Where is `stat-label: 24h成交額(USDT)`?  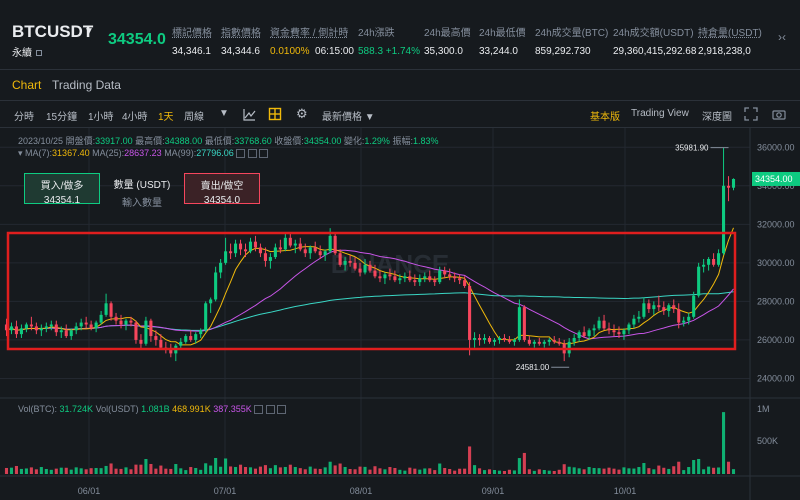
stat-label: 24h成交額(USDT) is located at coordinates (653, 33).